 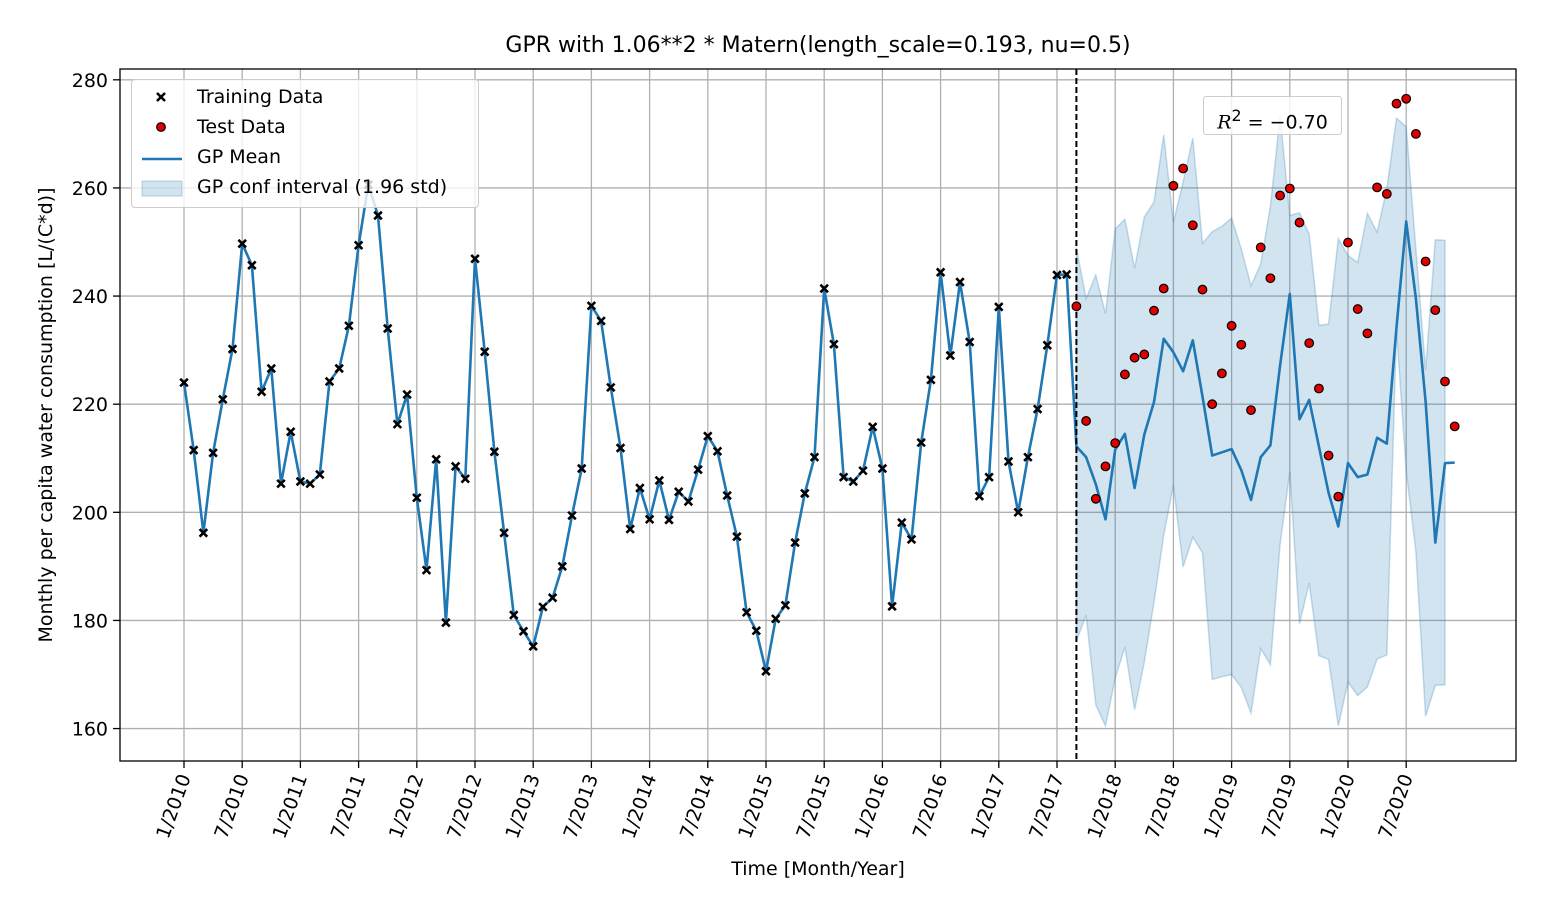 What do you see at coordinates (1284, 122) in the screenshot?
I see `r2-value: = −0.70` at bounding box center [1284, 122].